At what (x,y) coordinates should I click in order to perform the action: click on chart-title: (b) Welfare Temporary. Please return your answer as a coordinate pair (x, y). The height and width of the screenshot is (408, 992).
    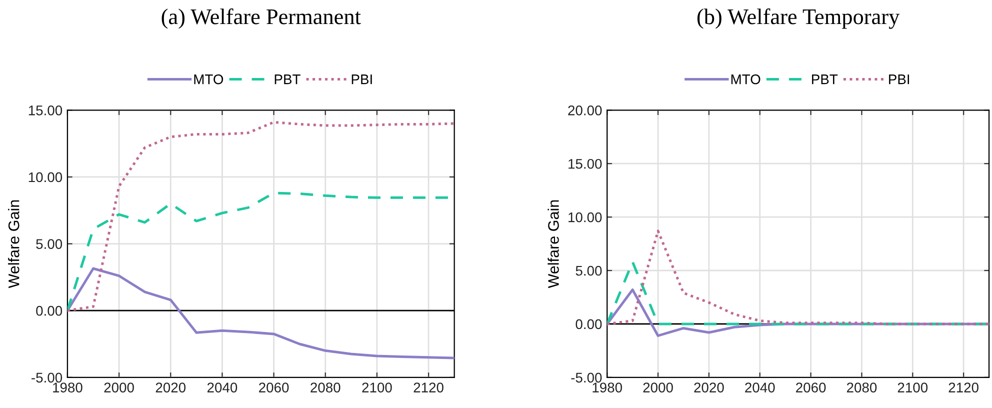
    Looking at the image, I should click on (798, 18).